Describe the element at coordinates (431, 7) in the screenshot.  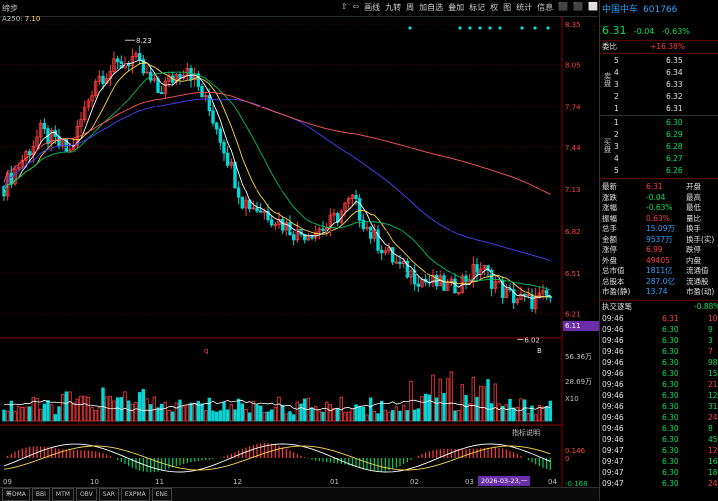
I see `toolbar-item: 加自选` at that location.